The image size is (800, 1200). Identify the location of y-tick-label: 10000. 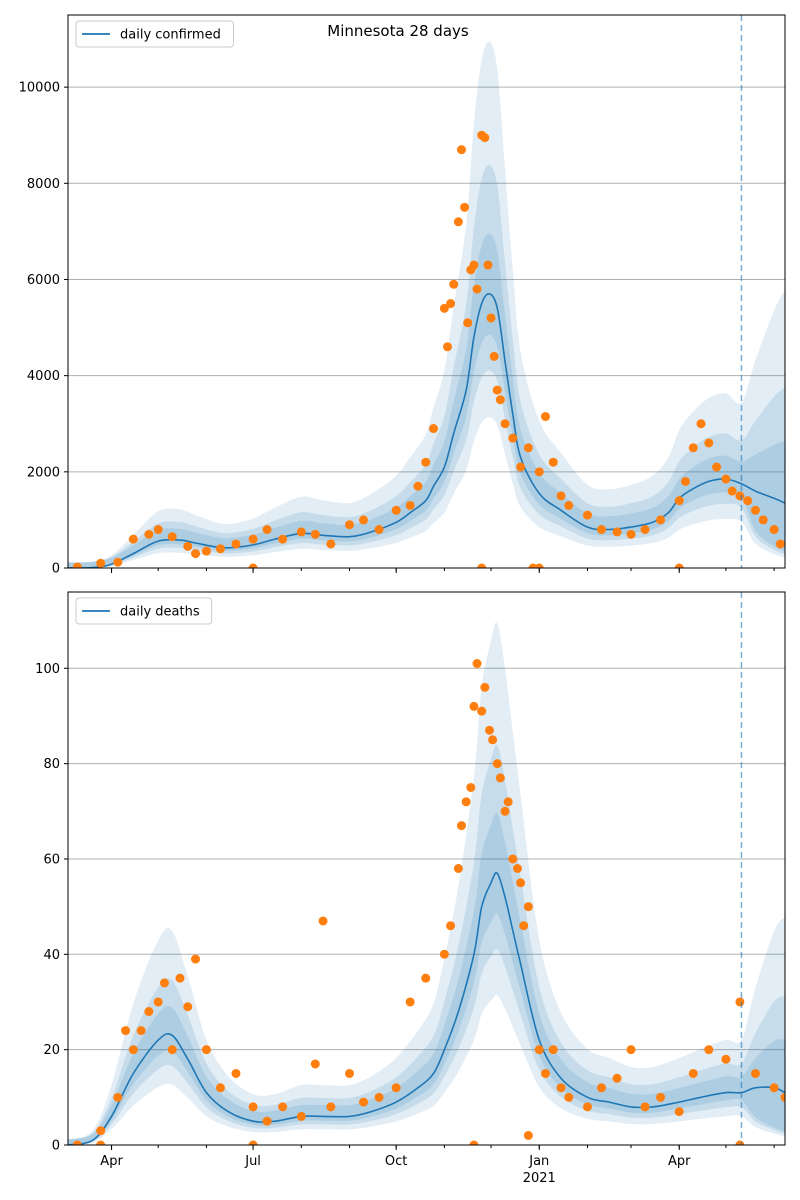
(39, 88).